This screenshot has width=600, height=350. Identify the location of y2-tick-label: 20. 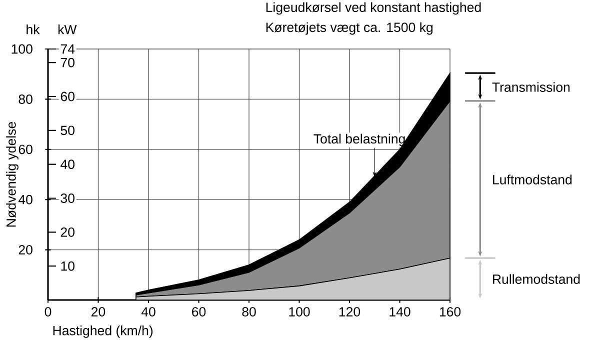
(67, 232).